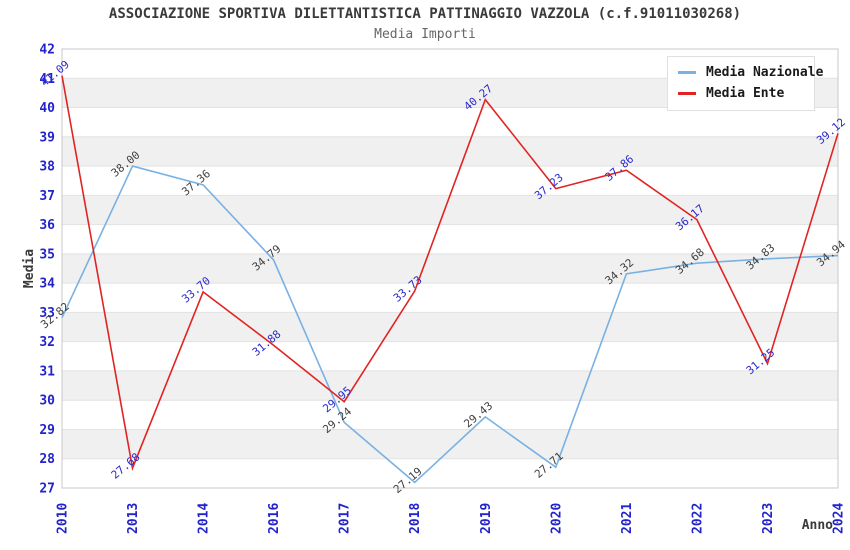 The image size is (850, 550). Describe the element at coordinates (47, 284) in the screenshot. I see `y-tick-label: 34` at that location.